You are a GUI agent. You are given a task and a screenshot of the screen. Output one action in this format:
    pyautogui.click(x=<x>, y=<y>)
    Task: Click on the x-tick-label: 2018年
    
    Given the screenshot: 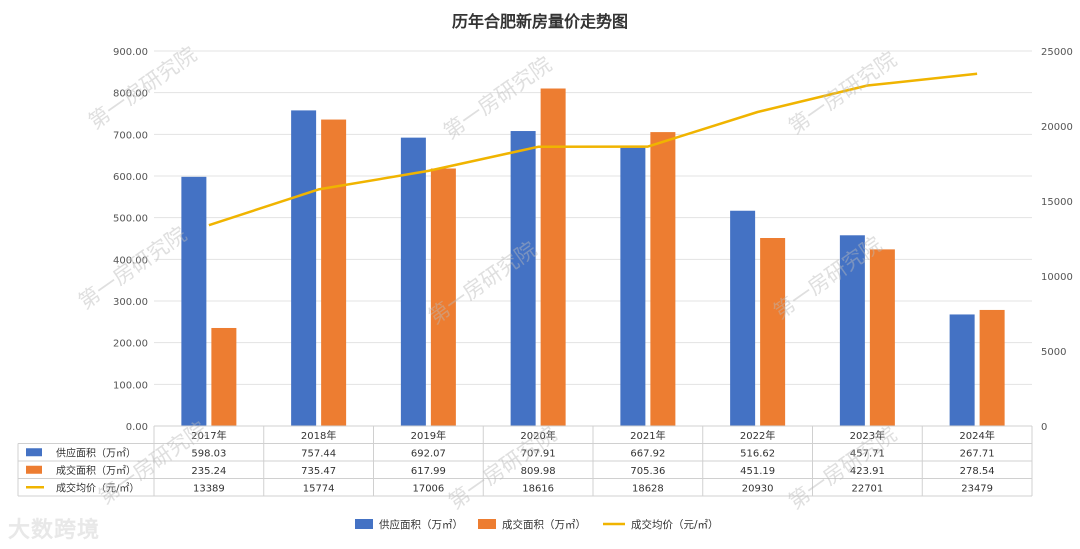 What is the action you would take?
    pyautogui.click(x=318, y=435)
    